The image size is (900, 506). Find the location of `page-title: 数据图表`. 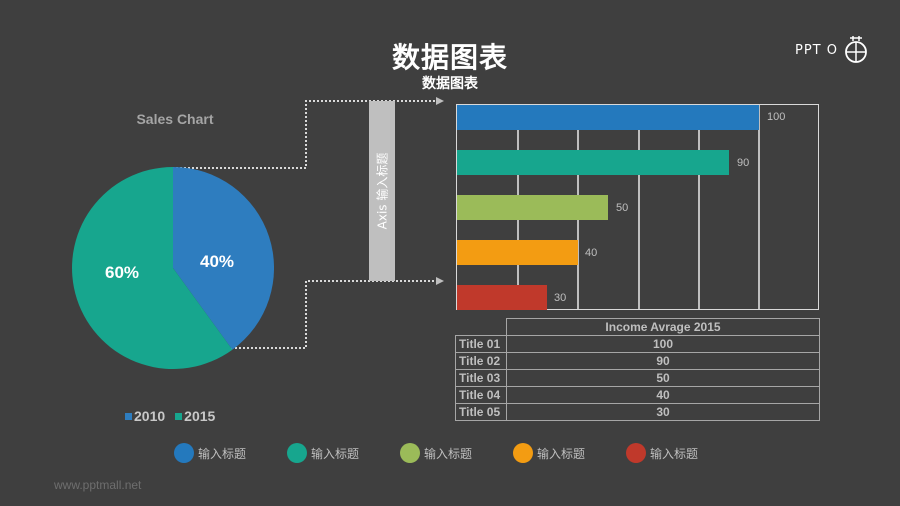

page-title: 数据图表 is located at coordinates (449, 57).